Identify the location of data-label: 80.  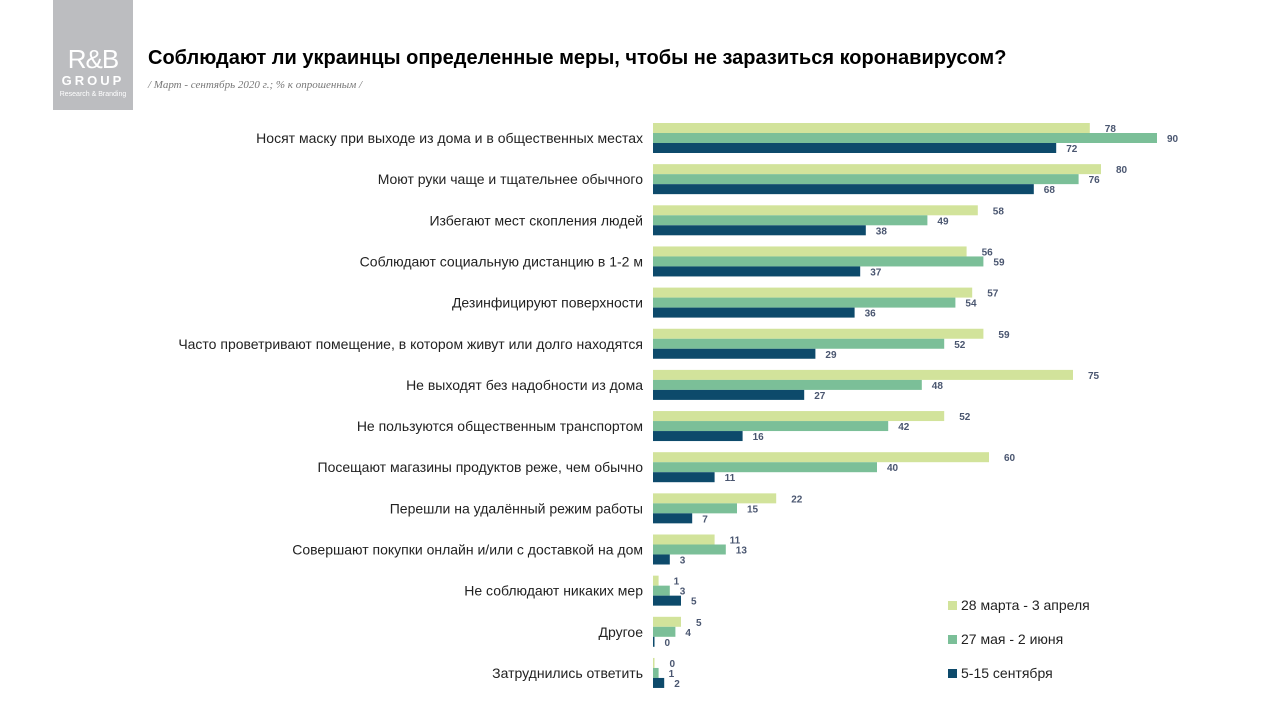
(1122, 170).